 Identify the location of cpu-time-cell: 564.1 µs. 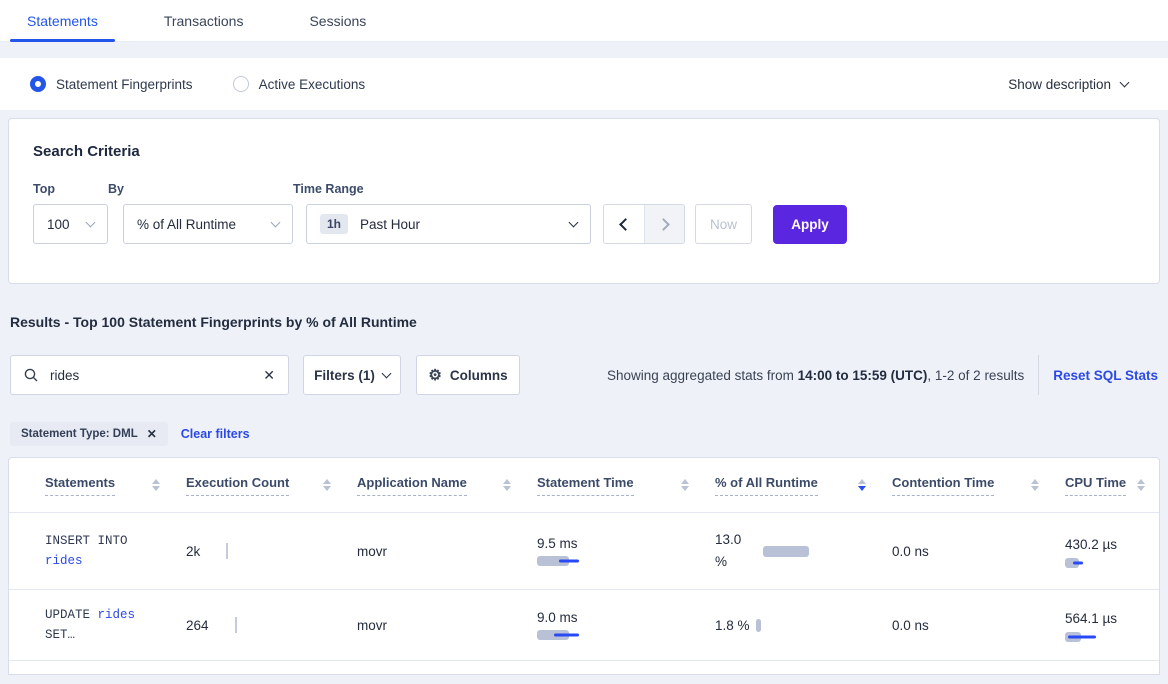
(1112, 625).